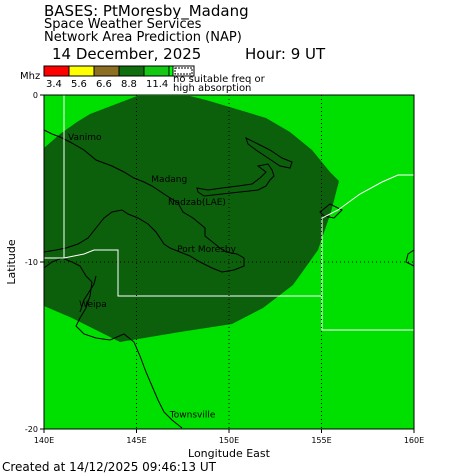  What do you see at coordinates (123, 24) in the screenshot?
I see `map-subtitle: Space Weather Services` at bounding box center [123, 24].